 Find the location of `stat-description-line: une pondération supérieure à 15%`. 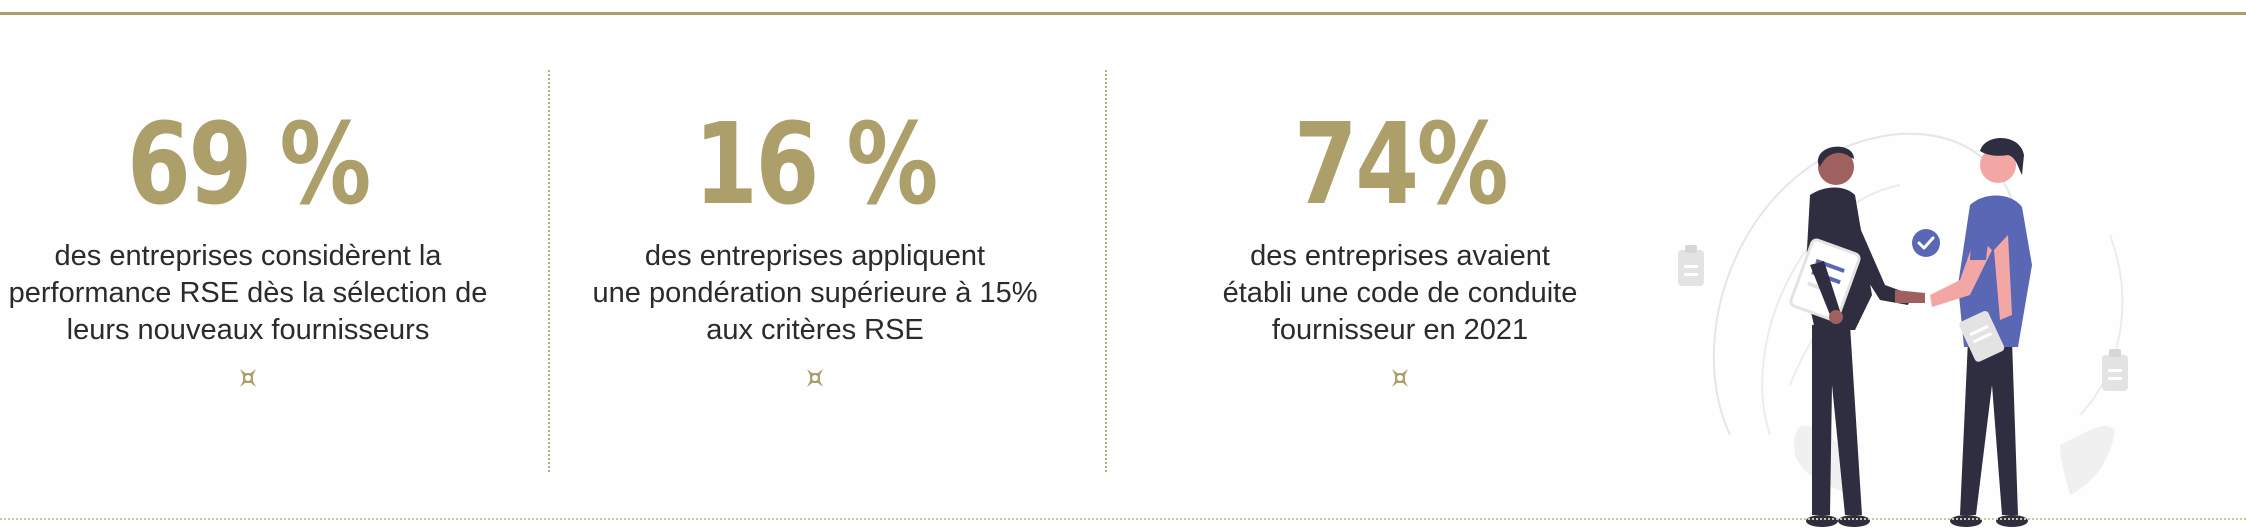

stat-description-line: une pondération supérieure à 15% is located at coordinates (815, 293).